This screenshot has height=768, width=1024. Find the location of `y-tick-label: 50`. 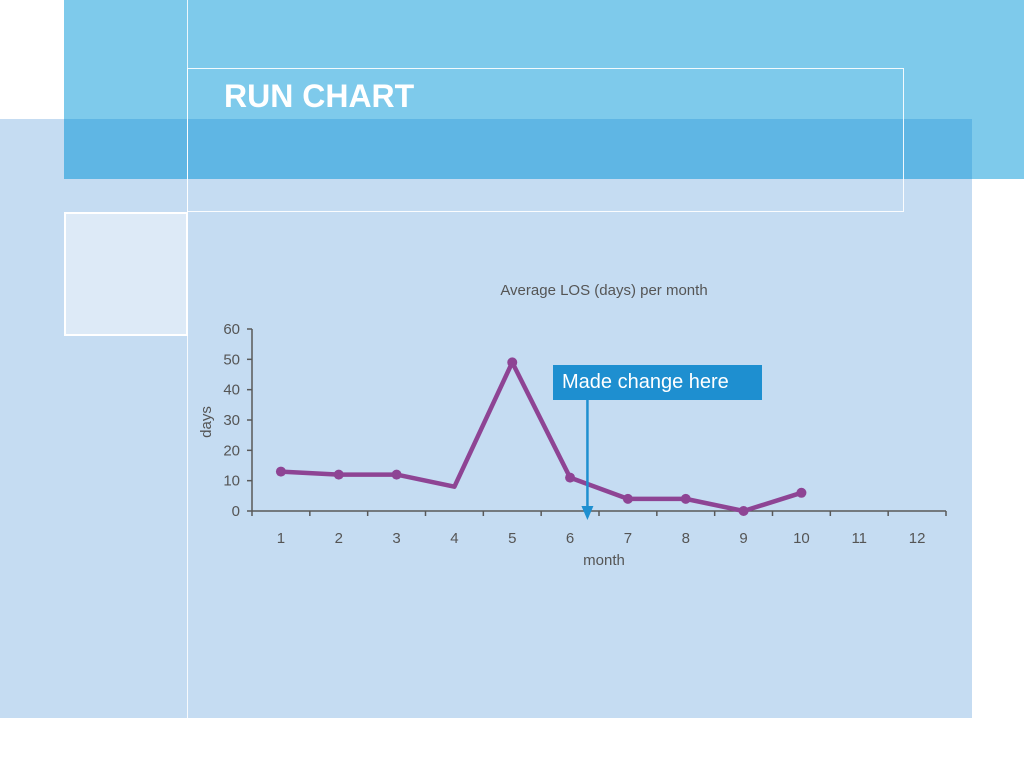

y-tick-label: 50 is located at coordinates (231, 359).